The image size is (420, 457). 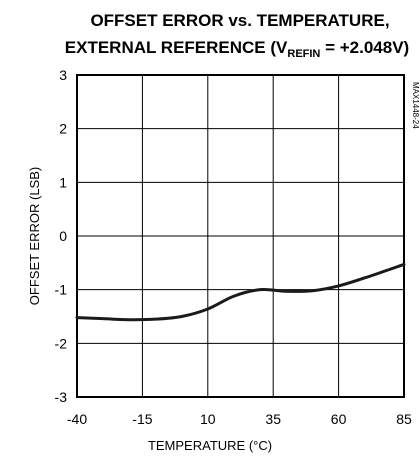 What do you see at coordinates (339, 419) in the screenshot?
I see `x-tick-label: 60` at bounding box center [339, 419].